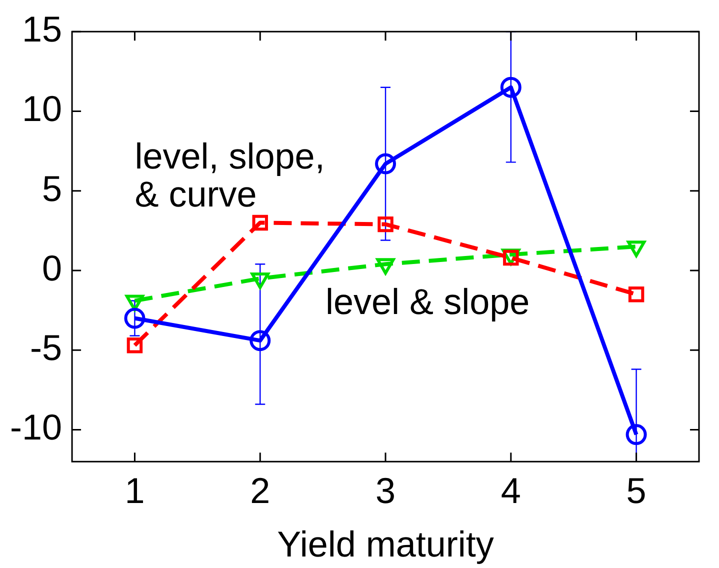 This screenshot has height=568, width=719. What do you see at coordinates (46, 347) in the screenshot?
I see `y-tick-label: -5` at bounding box center [46, 347].